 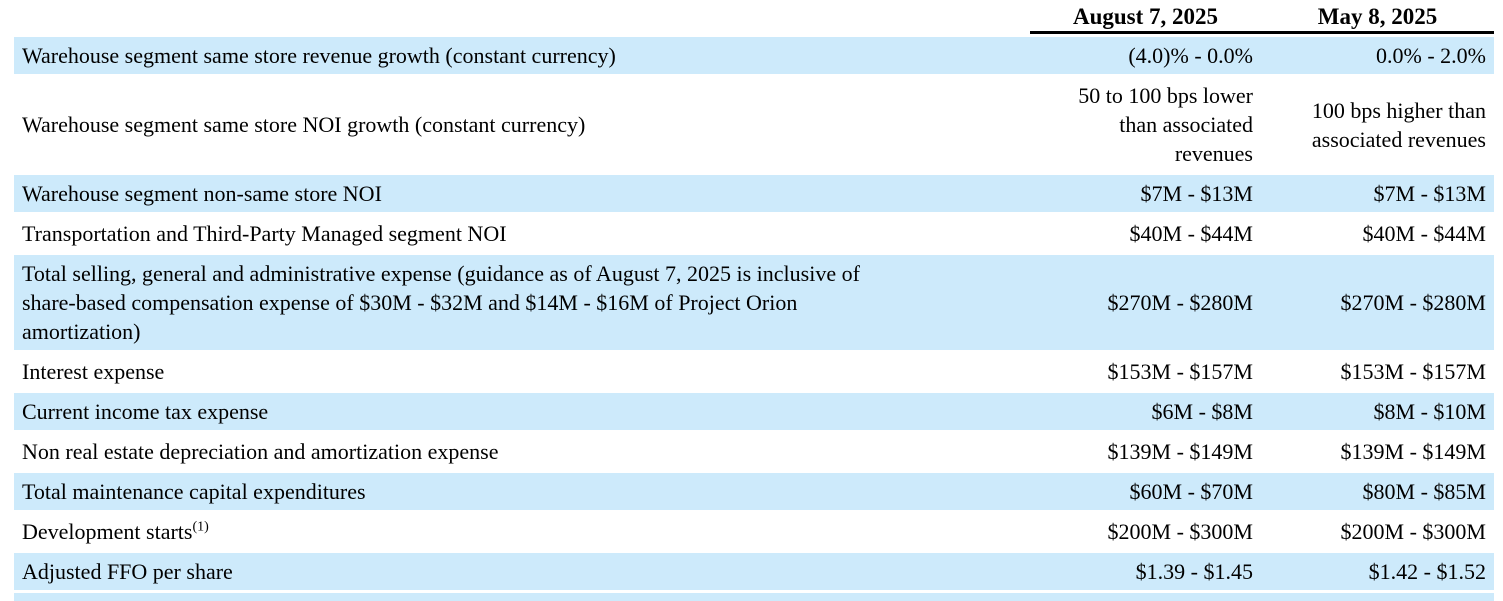 I want to click on value-aug-7-2025: $7M - $13M, so click(x=1145, y=193).